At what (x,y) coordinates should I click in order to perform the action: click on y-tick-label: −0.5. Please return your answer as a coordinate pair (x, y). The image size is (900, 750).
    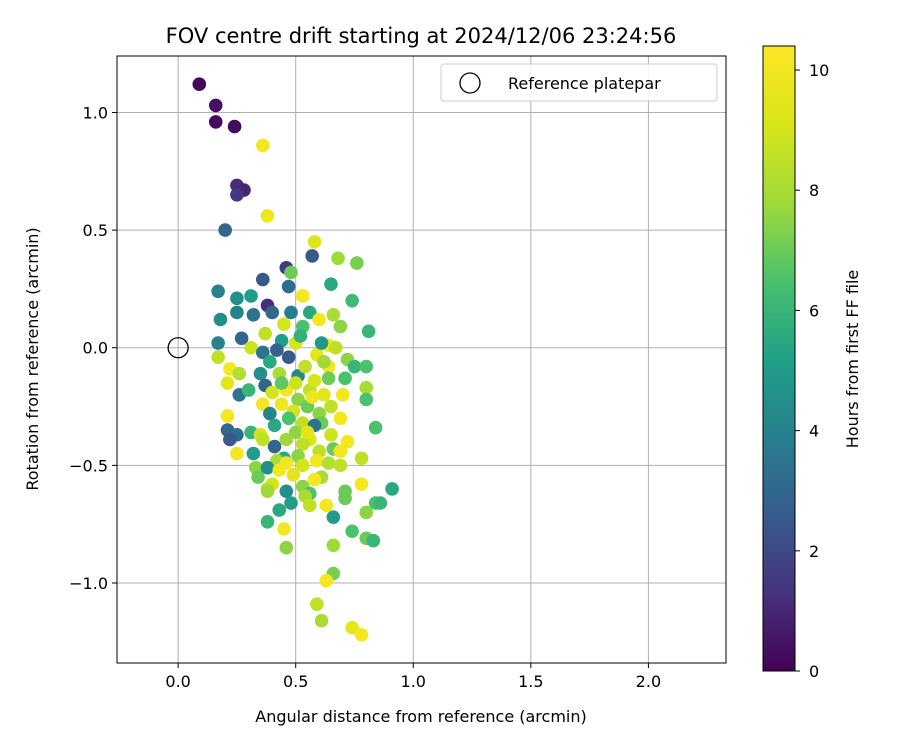
    Looking at the image, I should click on (88, 465).